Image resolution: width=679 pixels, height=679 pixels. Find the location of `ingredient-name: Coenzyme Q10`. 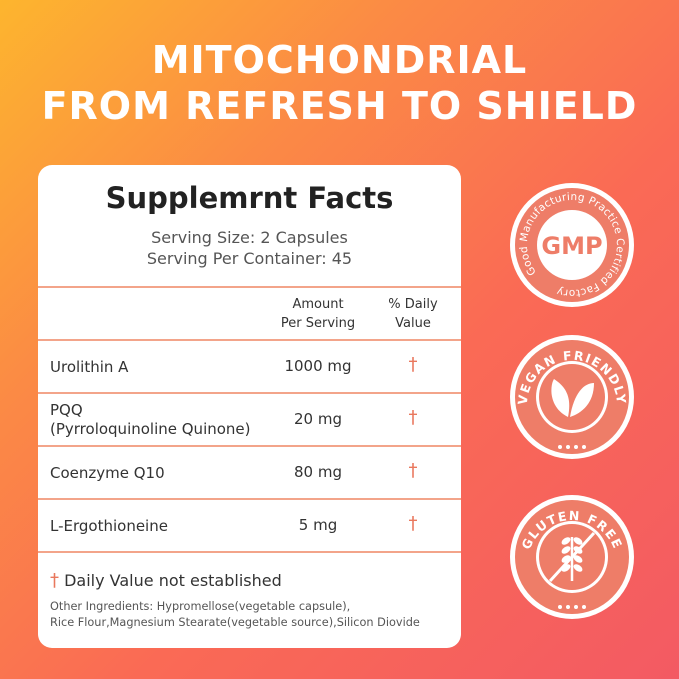

ingredient-name: Coenzyme Q10 is located at coordinates (107, 473).